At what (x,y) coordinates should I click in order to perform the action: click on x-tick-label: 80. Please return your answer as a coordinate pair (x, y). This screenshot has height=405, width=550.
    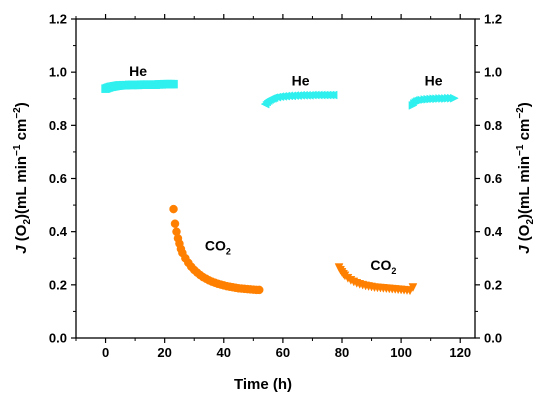
    Looking at the image, I should click on (342, 352).